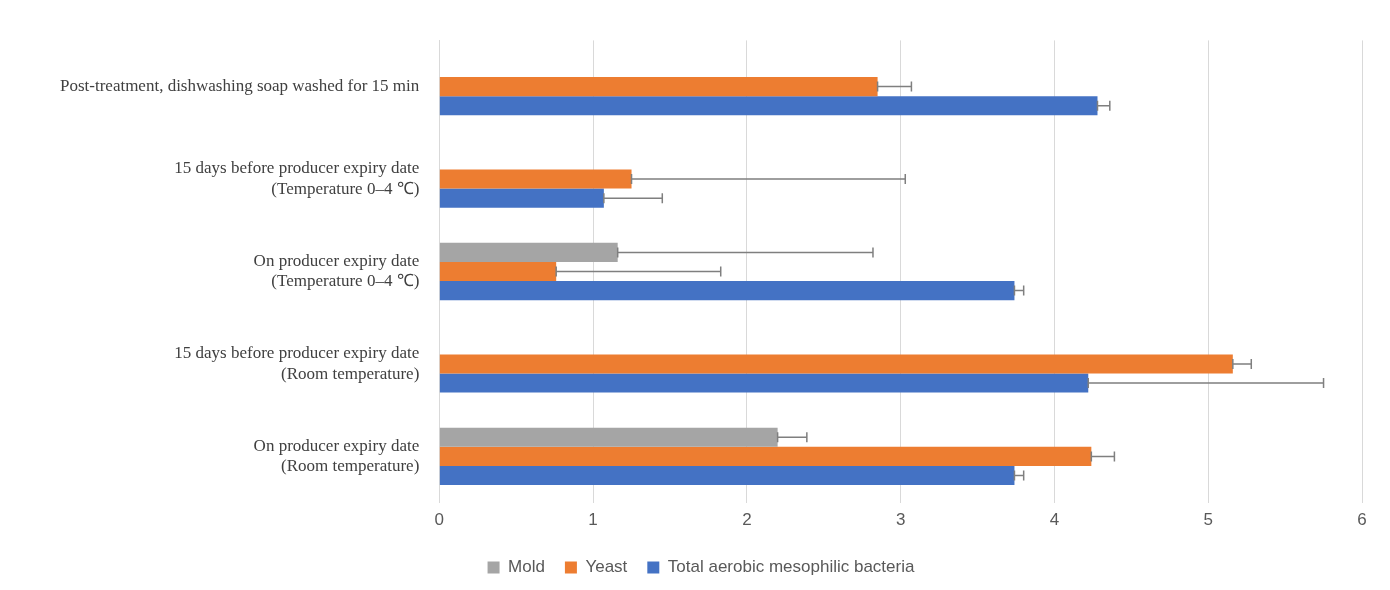 The width and height of the screenshot is (1390, 590). Describe the element at coordinates (606, 567) in the screenshot. I see `legend-label: Yeast` at that location.